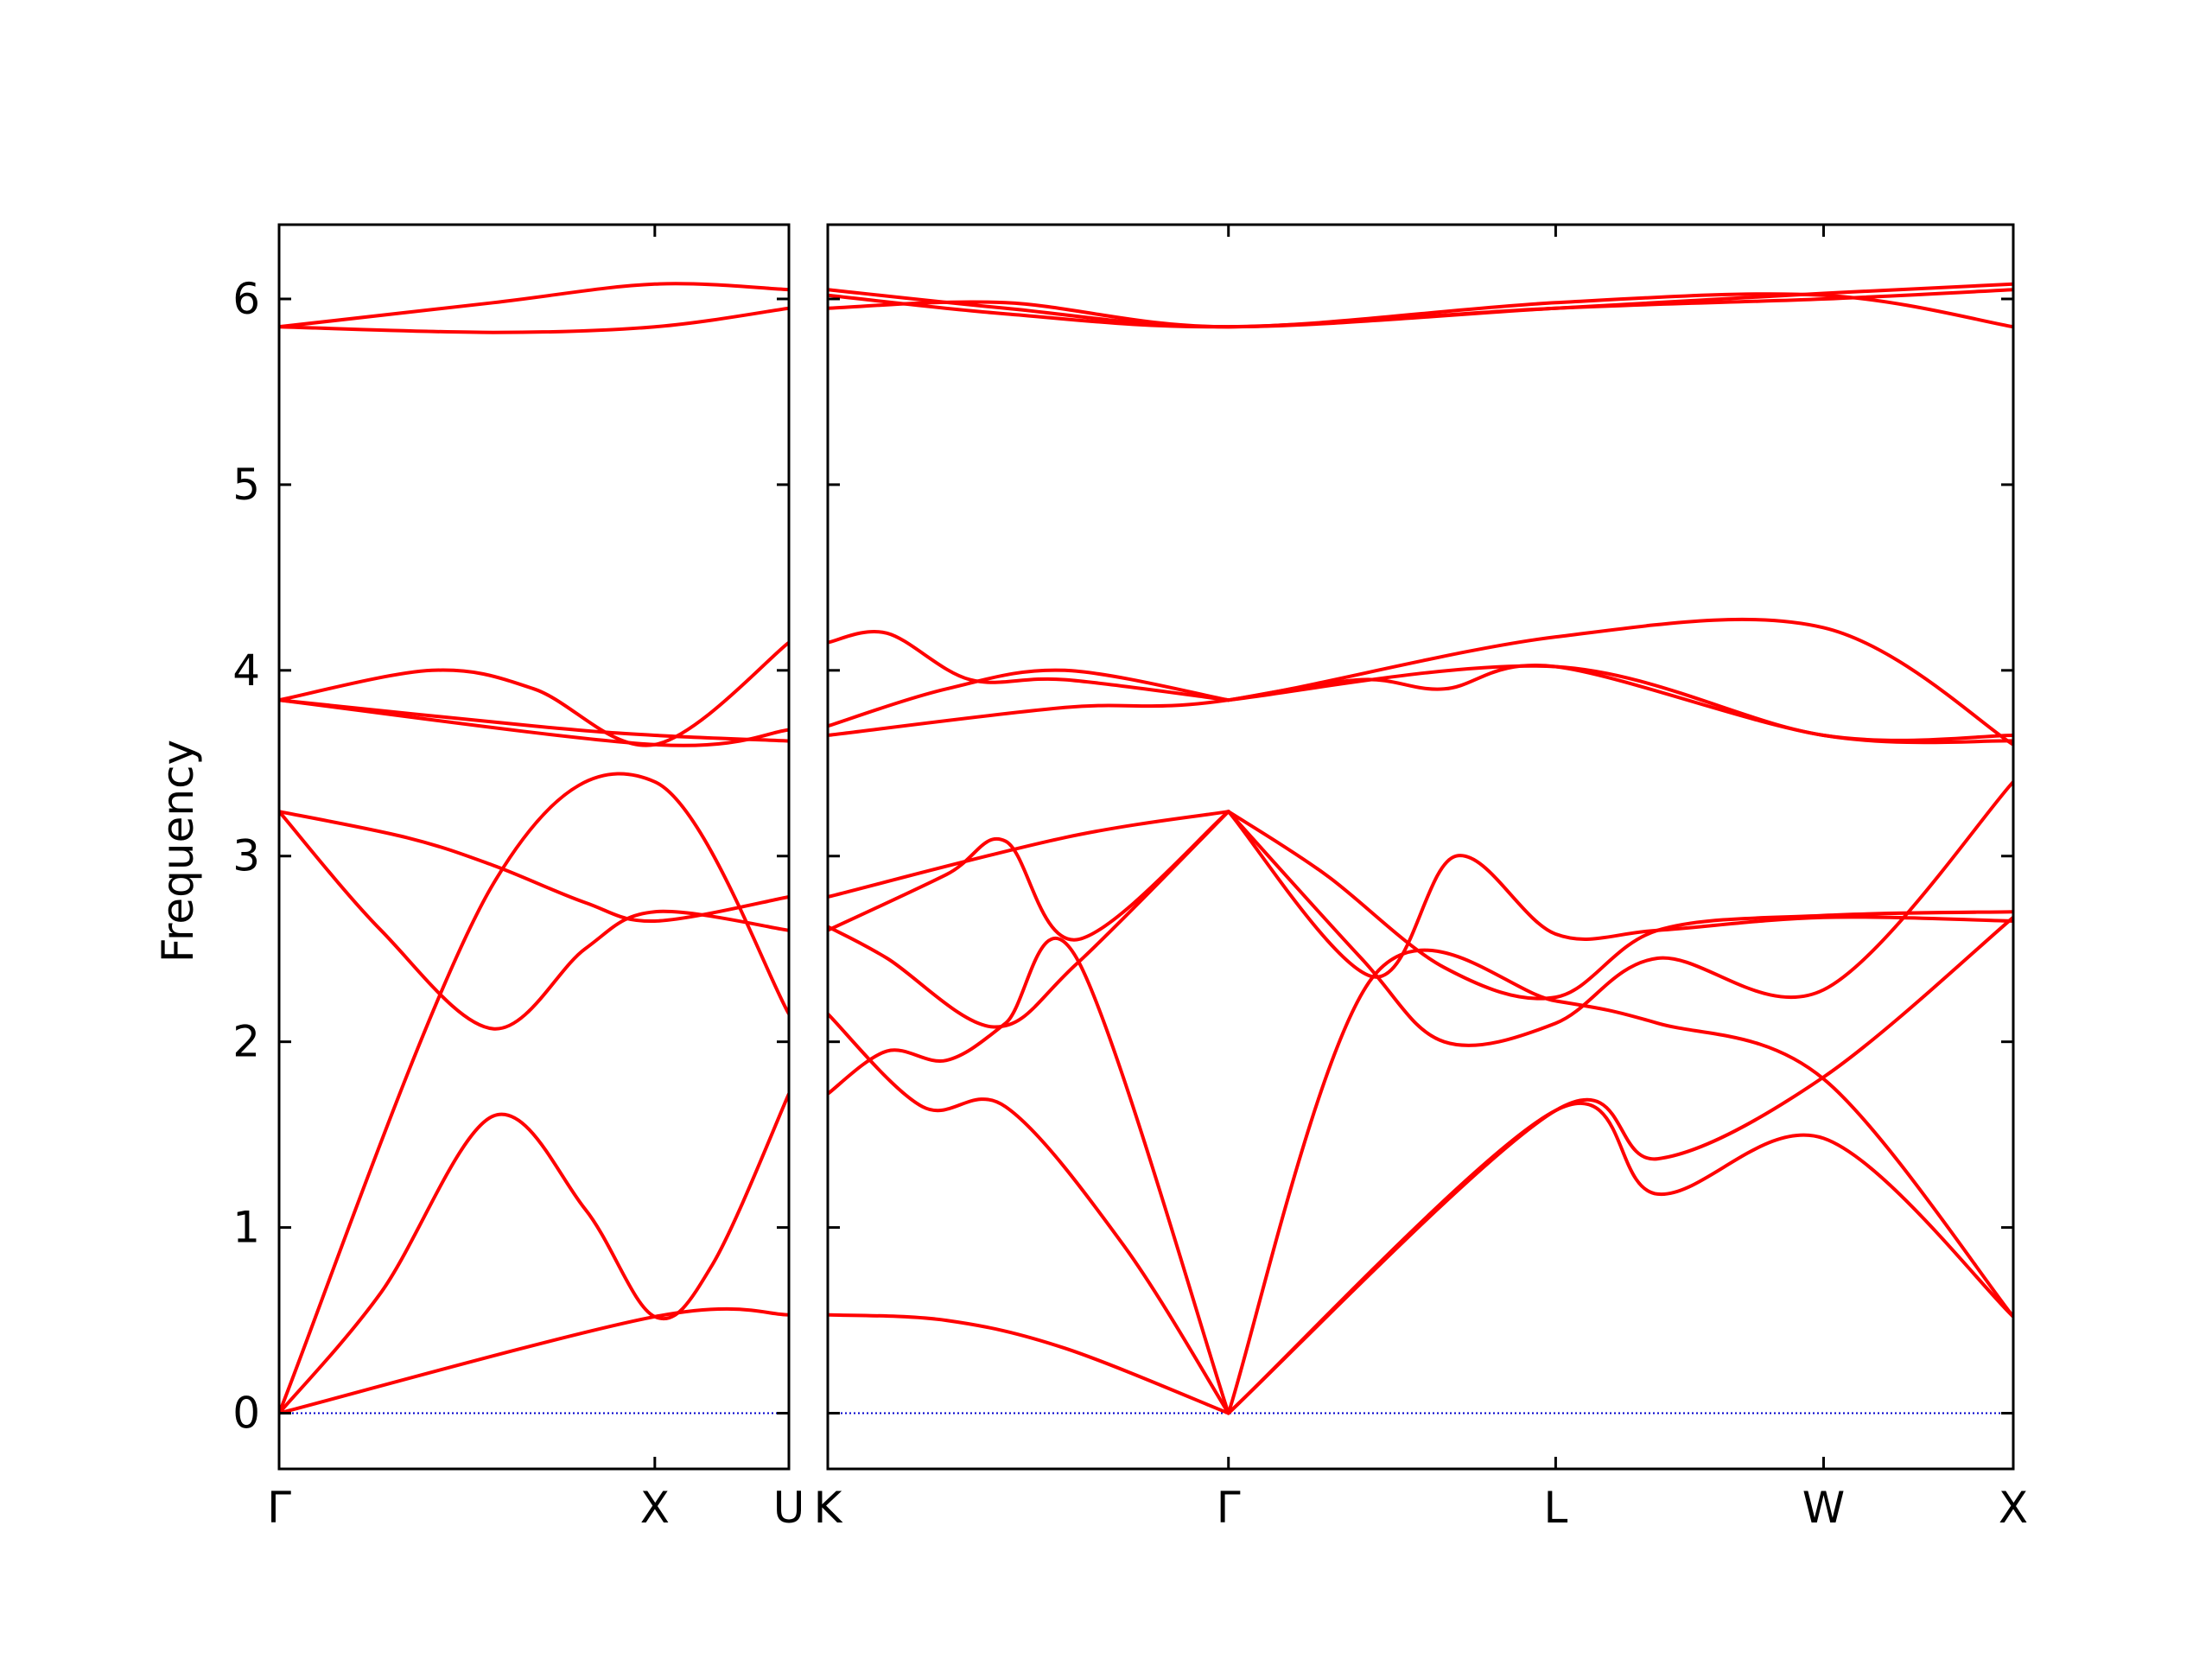 This screenshot has width=2212, height=1659. Describe the element at coordinates (1229, 1508) in the screenshot. I see `x-tick-label-right-1: Γ` at that location.